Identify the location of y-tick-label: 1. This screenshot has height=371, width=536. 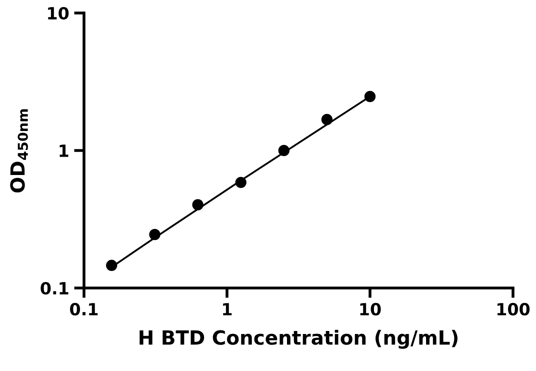
(64, 150).